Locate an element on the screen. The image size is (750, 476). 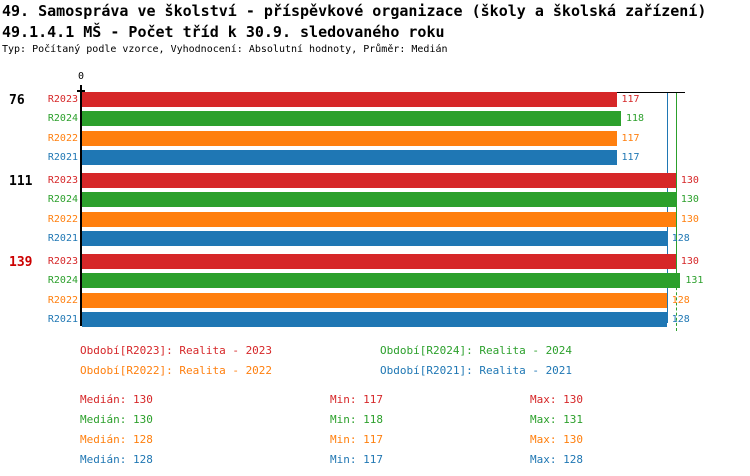
legend-item-0: Období[R2023]: Realita - 2023 is located at coordinates (176, 350).